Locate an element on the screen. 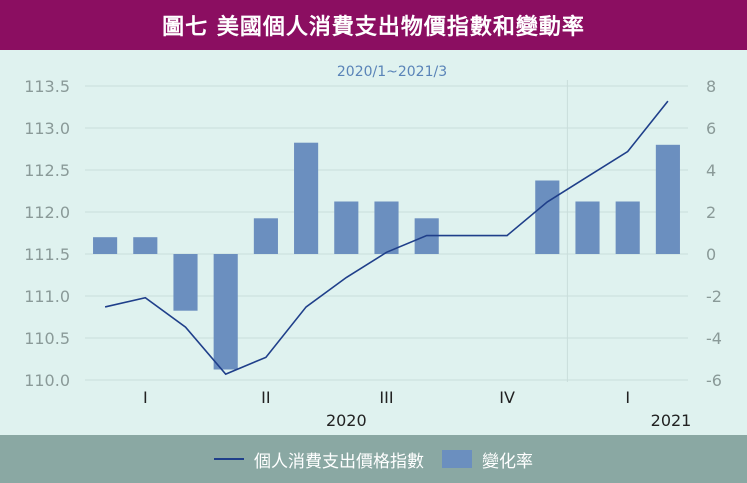 This screenshot has width=747, height=483. left-axis-tick-label: 111.5 is located at coordinates (47, 254).